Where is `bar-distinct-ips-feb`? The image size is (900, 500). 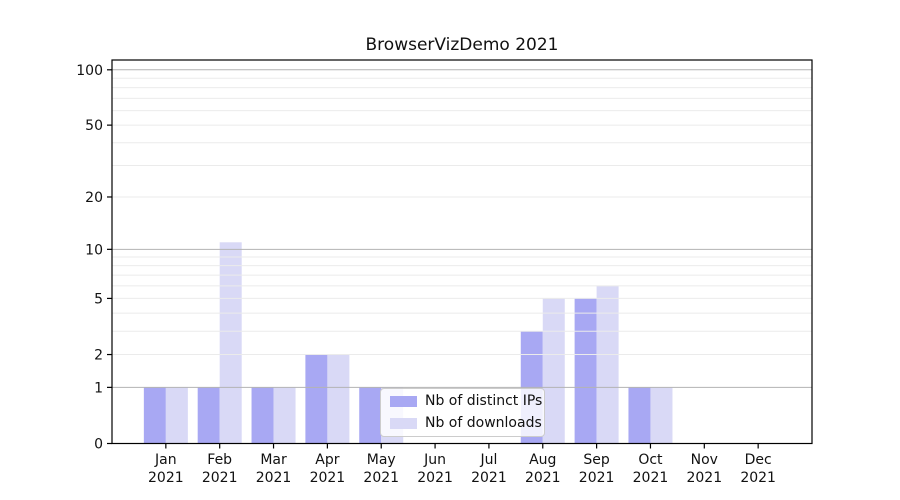
bar-distinct-ips-feb is located at coordinates (208, 415).